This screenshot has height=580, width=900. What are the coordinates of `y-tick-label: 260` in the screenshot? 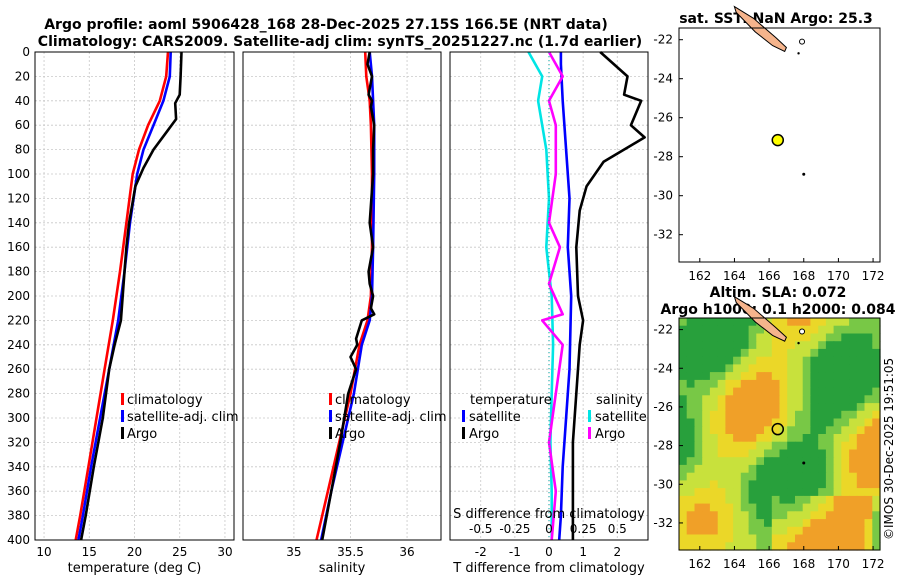 It's located at (18, 369).